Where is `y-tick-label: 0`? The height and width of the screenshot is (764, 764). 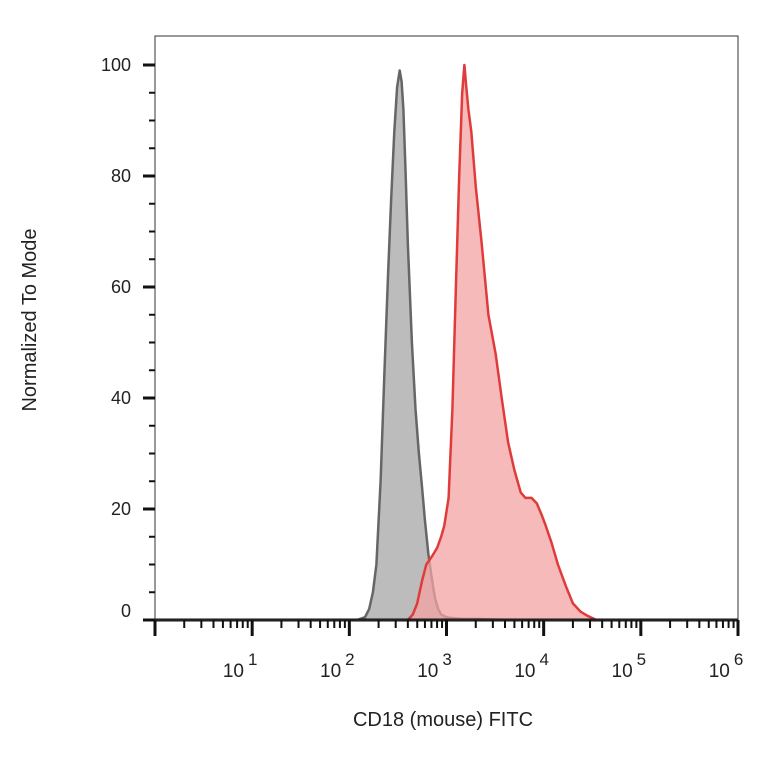
y-tick-label: 0 is located at coordinates (126, 611).